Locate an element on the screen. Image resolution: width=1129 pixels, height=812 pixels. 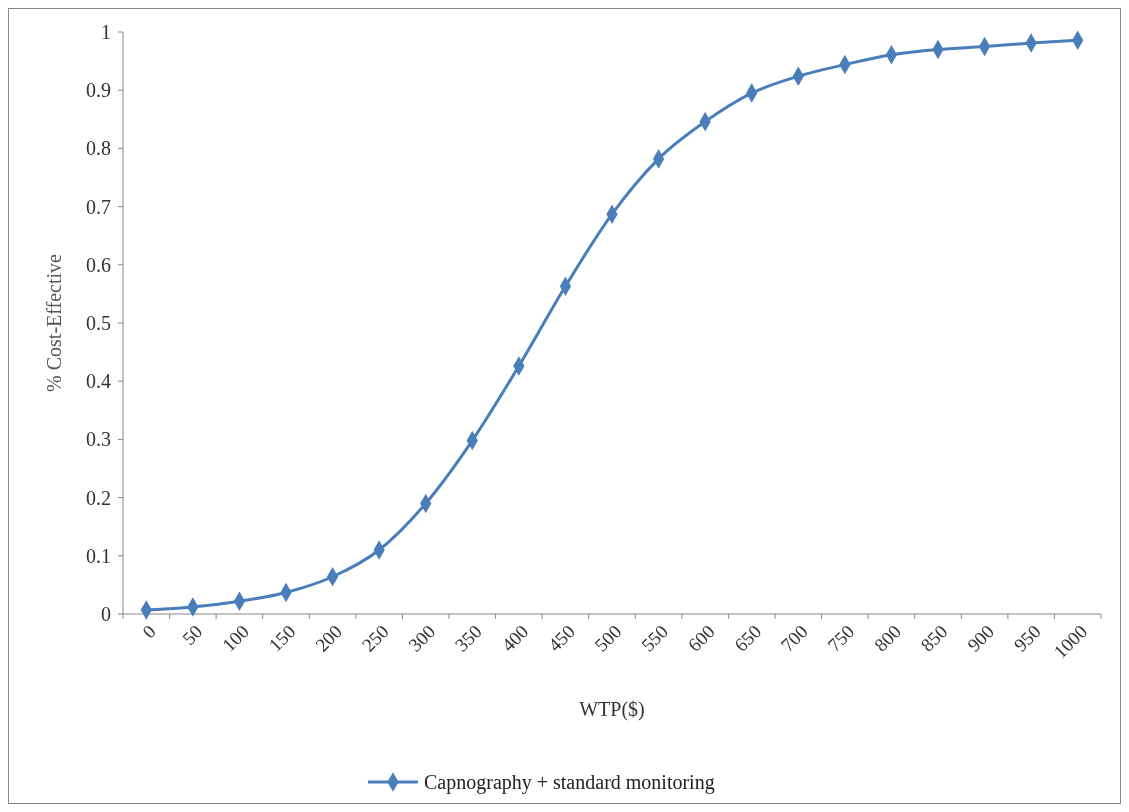
y-tick-label: 0.4 is located at coordinates (98, 381).